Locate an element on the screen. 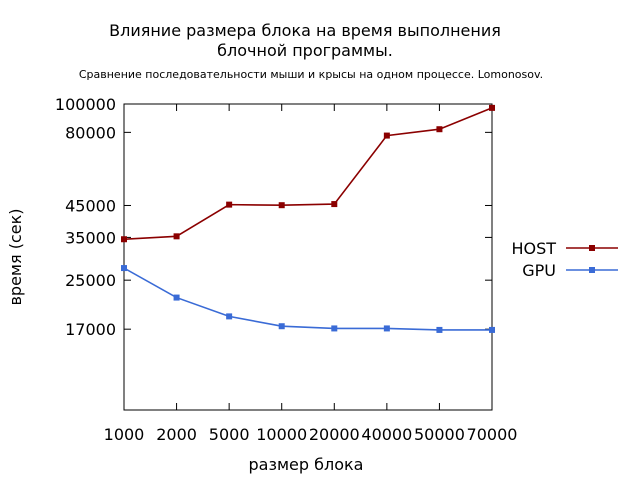 The image size is (640, 480). x-tick-label: 10000 is located at coordinates (281, 434).